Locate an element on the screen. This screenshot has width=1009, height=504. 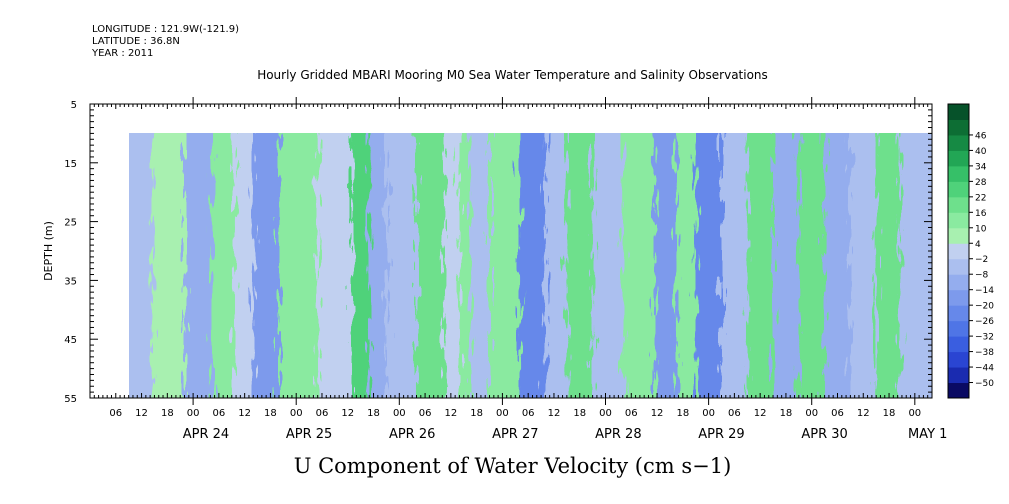
y-axis-label: DEPTH (m) is located at coordinates (48, 251).